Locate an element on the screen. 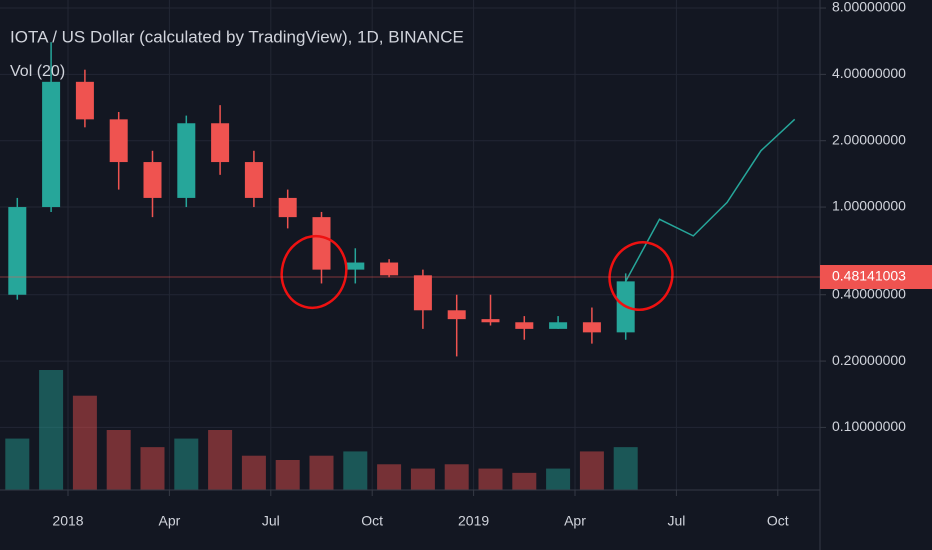 The width and height of the screenshot is (932, 550). y-tick-label: 0.40000000 is located at coordinates (869, 293).